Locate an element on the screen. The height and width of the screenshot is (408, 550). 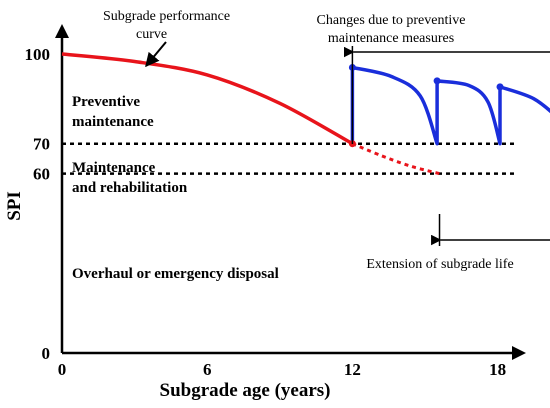
extension-bracket is located at coordinates (490, 230).